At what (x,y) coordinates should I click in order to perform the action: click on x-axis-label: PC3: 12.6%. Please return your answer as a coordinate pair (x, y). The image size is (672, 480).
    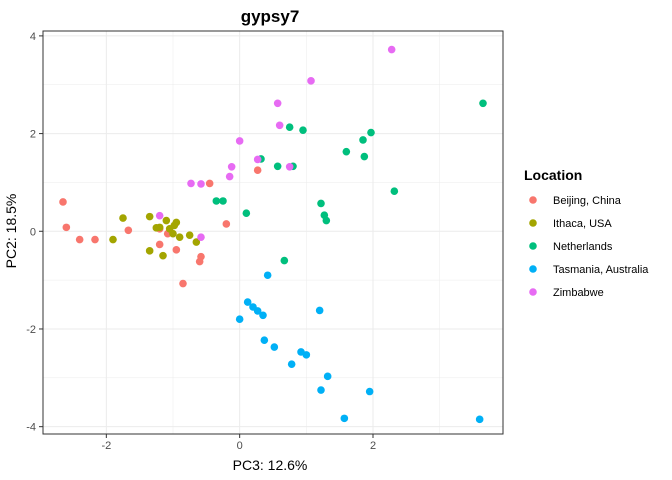
    Looking at the image, I should click on (270, 465).